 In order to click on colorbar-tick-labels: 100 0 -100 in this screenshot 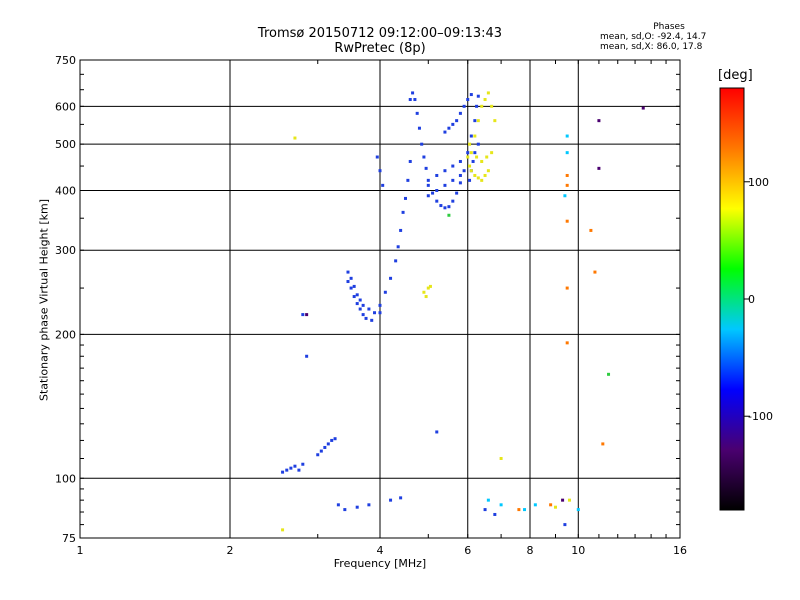, I will do `click(758, 299)`.